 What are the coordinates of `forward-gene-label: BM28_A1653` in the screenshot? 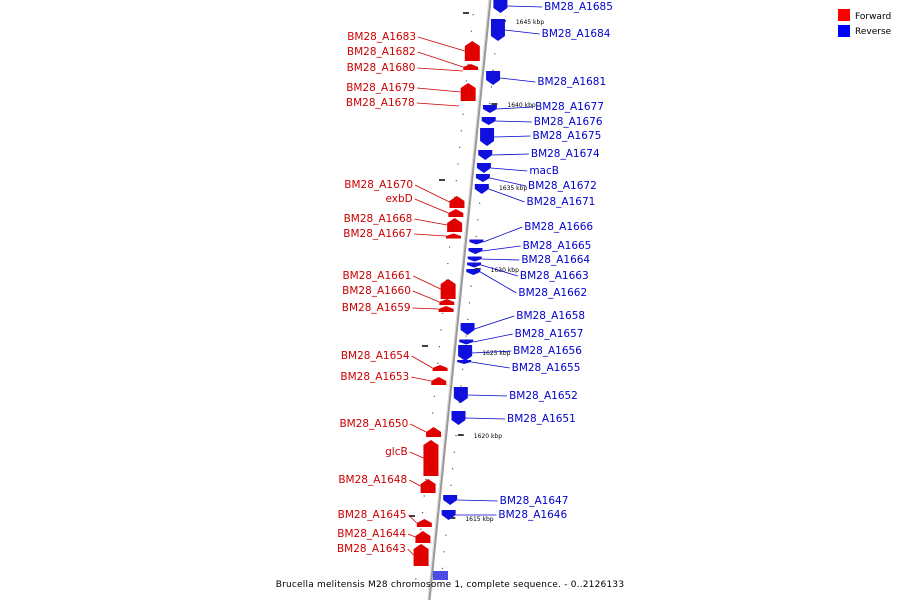 It's located at (374, 377).